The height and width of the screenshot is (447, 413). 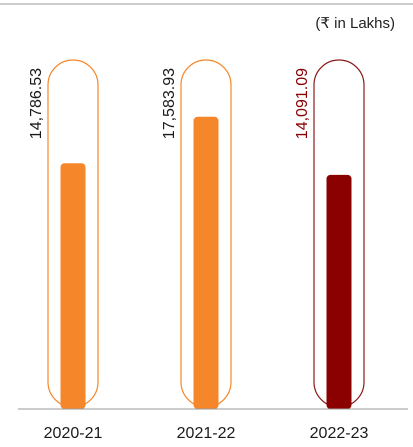 I want to click on category-labels-group: 2020-21 2021-22 2022-23, so click(x=206, y=433).